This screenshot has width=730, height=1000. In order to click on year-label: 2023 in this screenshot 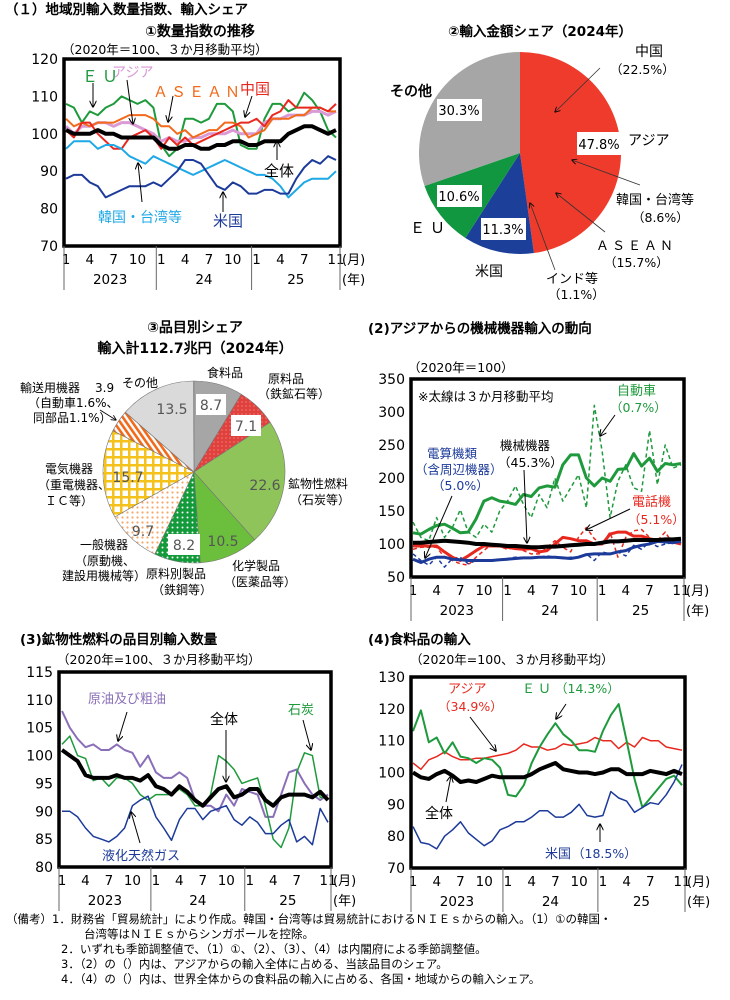, I will do `click(457, 611)`.